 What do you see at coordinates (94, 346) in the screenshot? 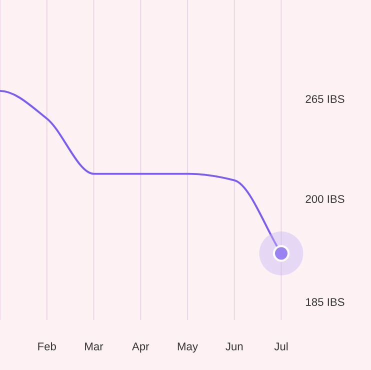
I see `x-tick-label: Mar` at bounding box center [94, 346].